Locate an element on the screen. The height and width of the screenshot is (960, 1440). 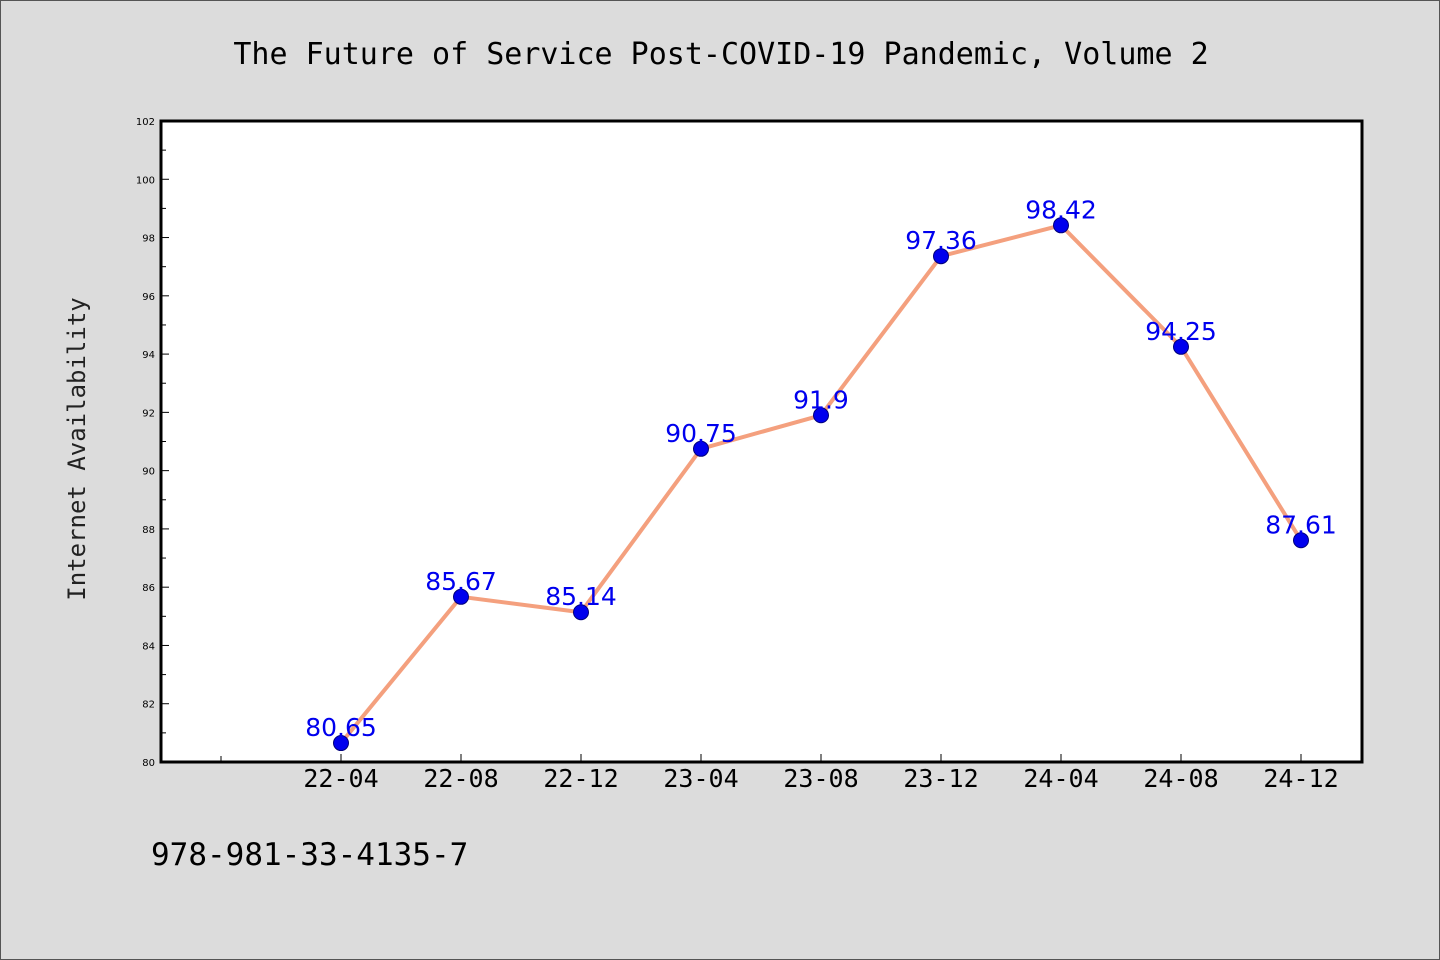
data-label: 85.67 is located at coordinates (461, 581).